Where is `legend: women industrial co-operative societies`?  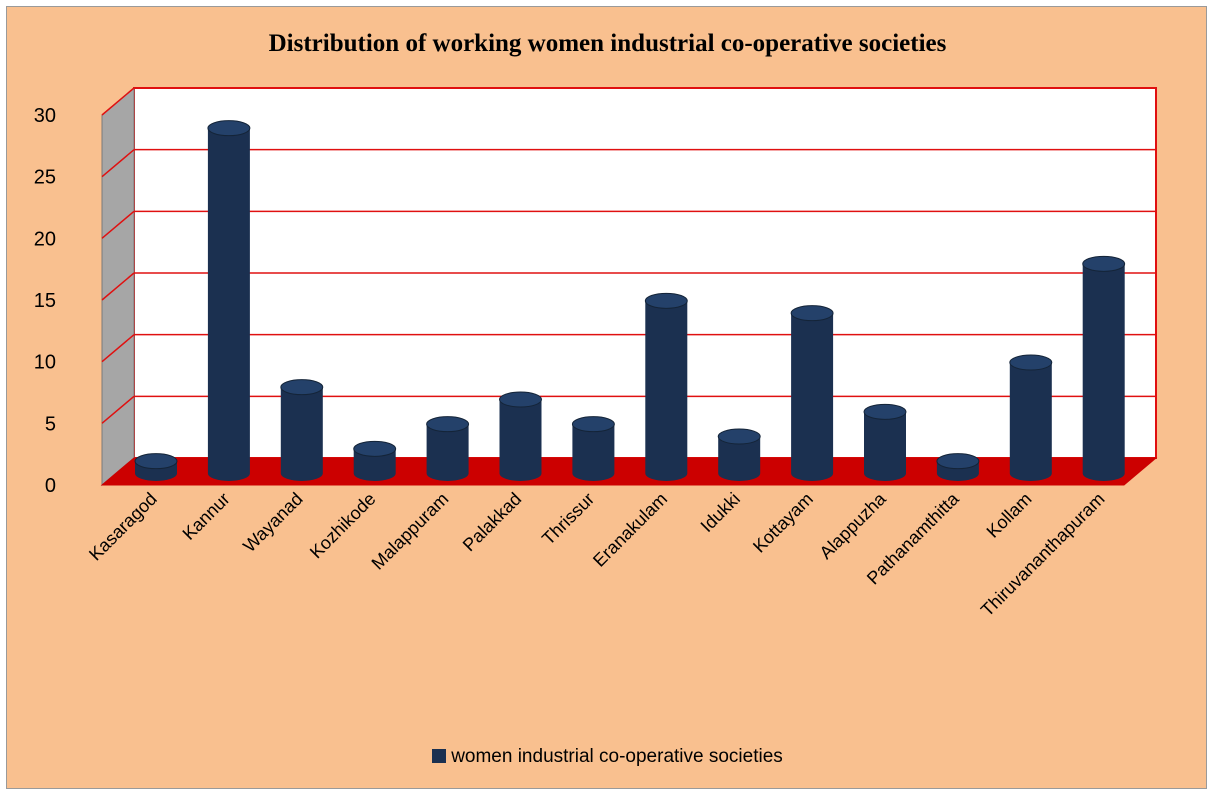 legend: women industrial co-operative societies is located at coordinates (607, 757).